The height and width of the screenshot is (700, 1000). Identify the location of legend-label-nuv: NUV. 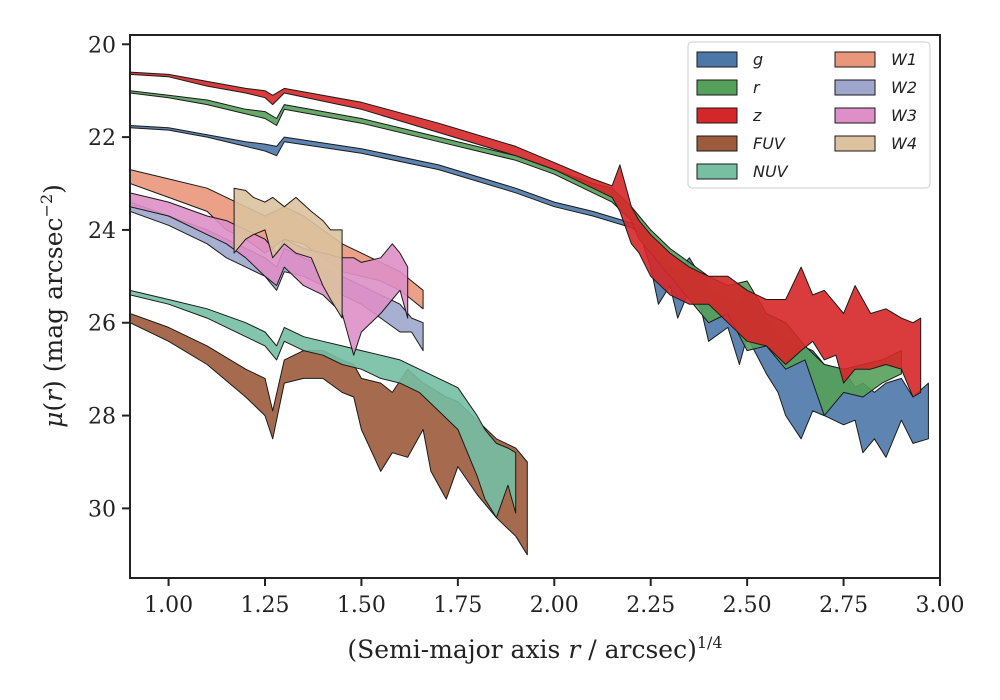
(771, 171).